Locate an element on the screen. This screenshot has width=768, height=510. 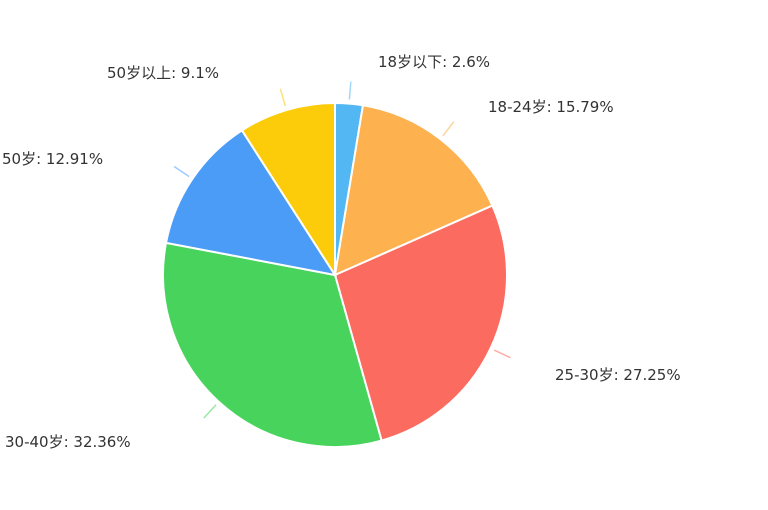
slice-label: 50岁: 12.91% is located at coordinates (52, 159).